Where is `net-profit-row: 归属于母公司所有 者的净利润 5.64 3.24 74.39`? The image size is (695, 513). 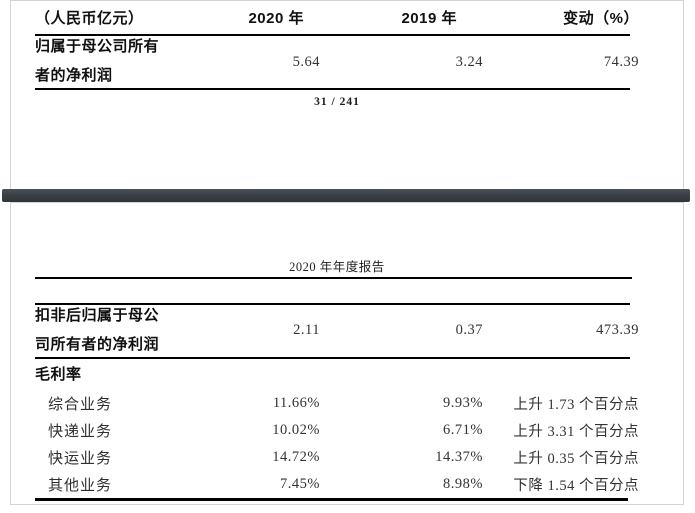 net-profit-row: 归属于母公司所有 者的净利润 5.64 3.24 74.39 is located at coordinates (337, 62).